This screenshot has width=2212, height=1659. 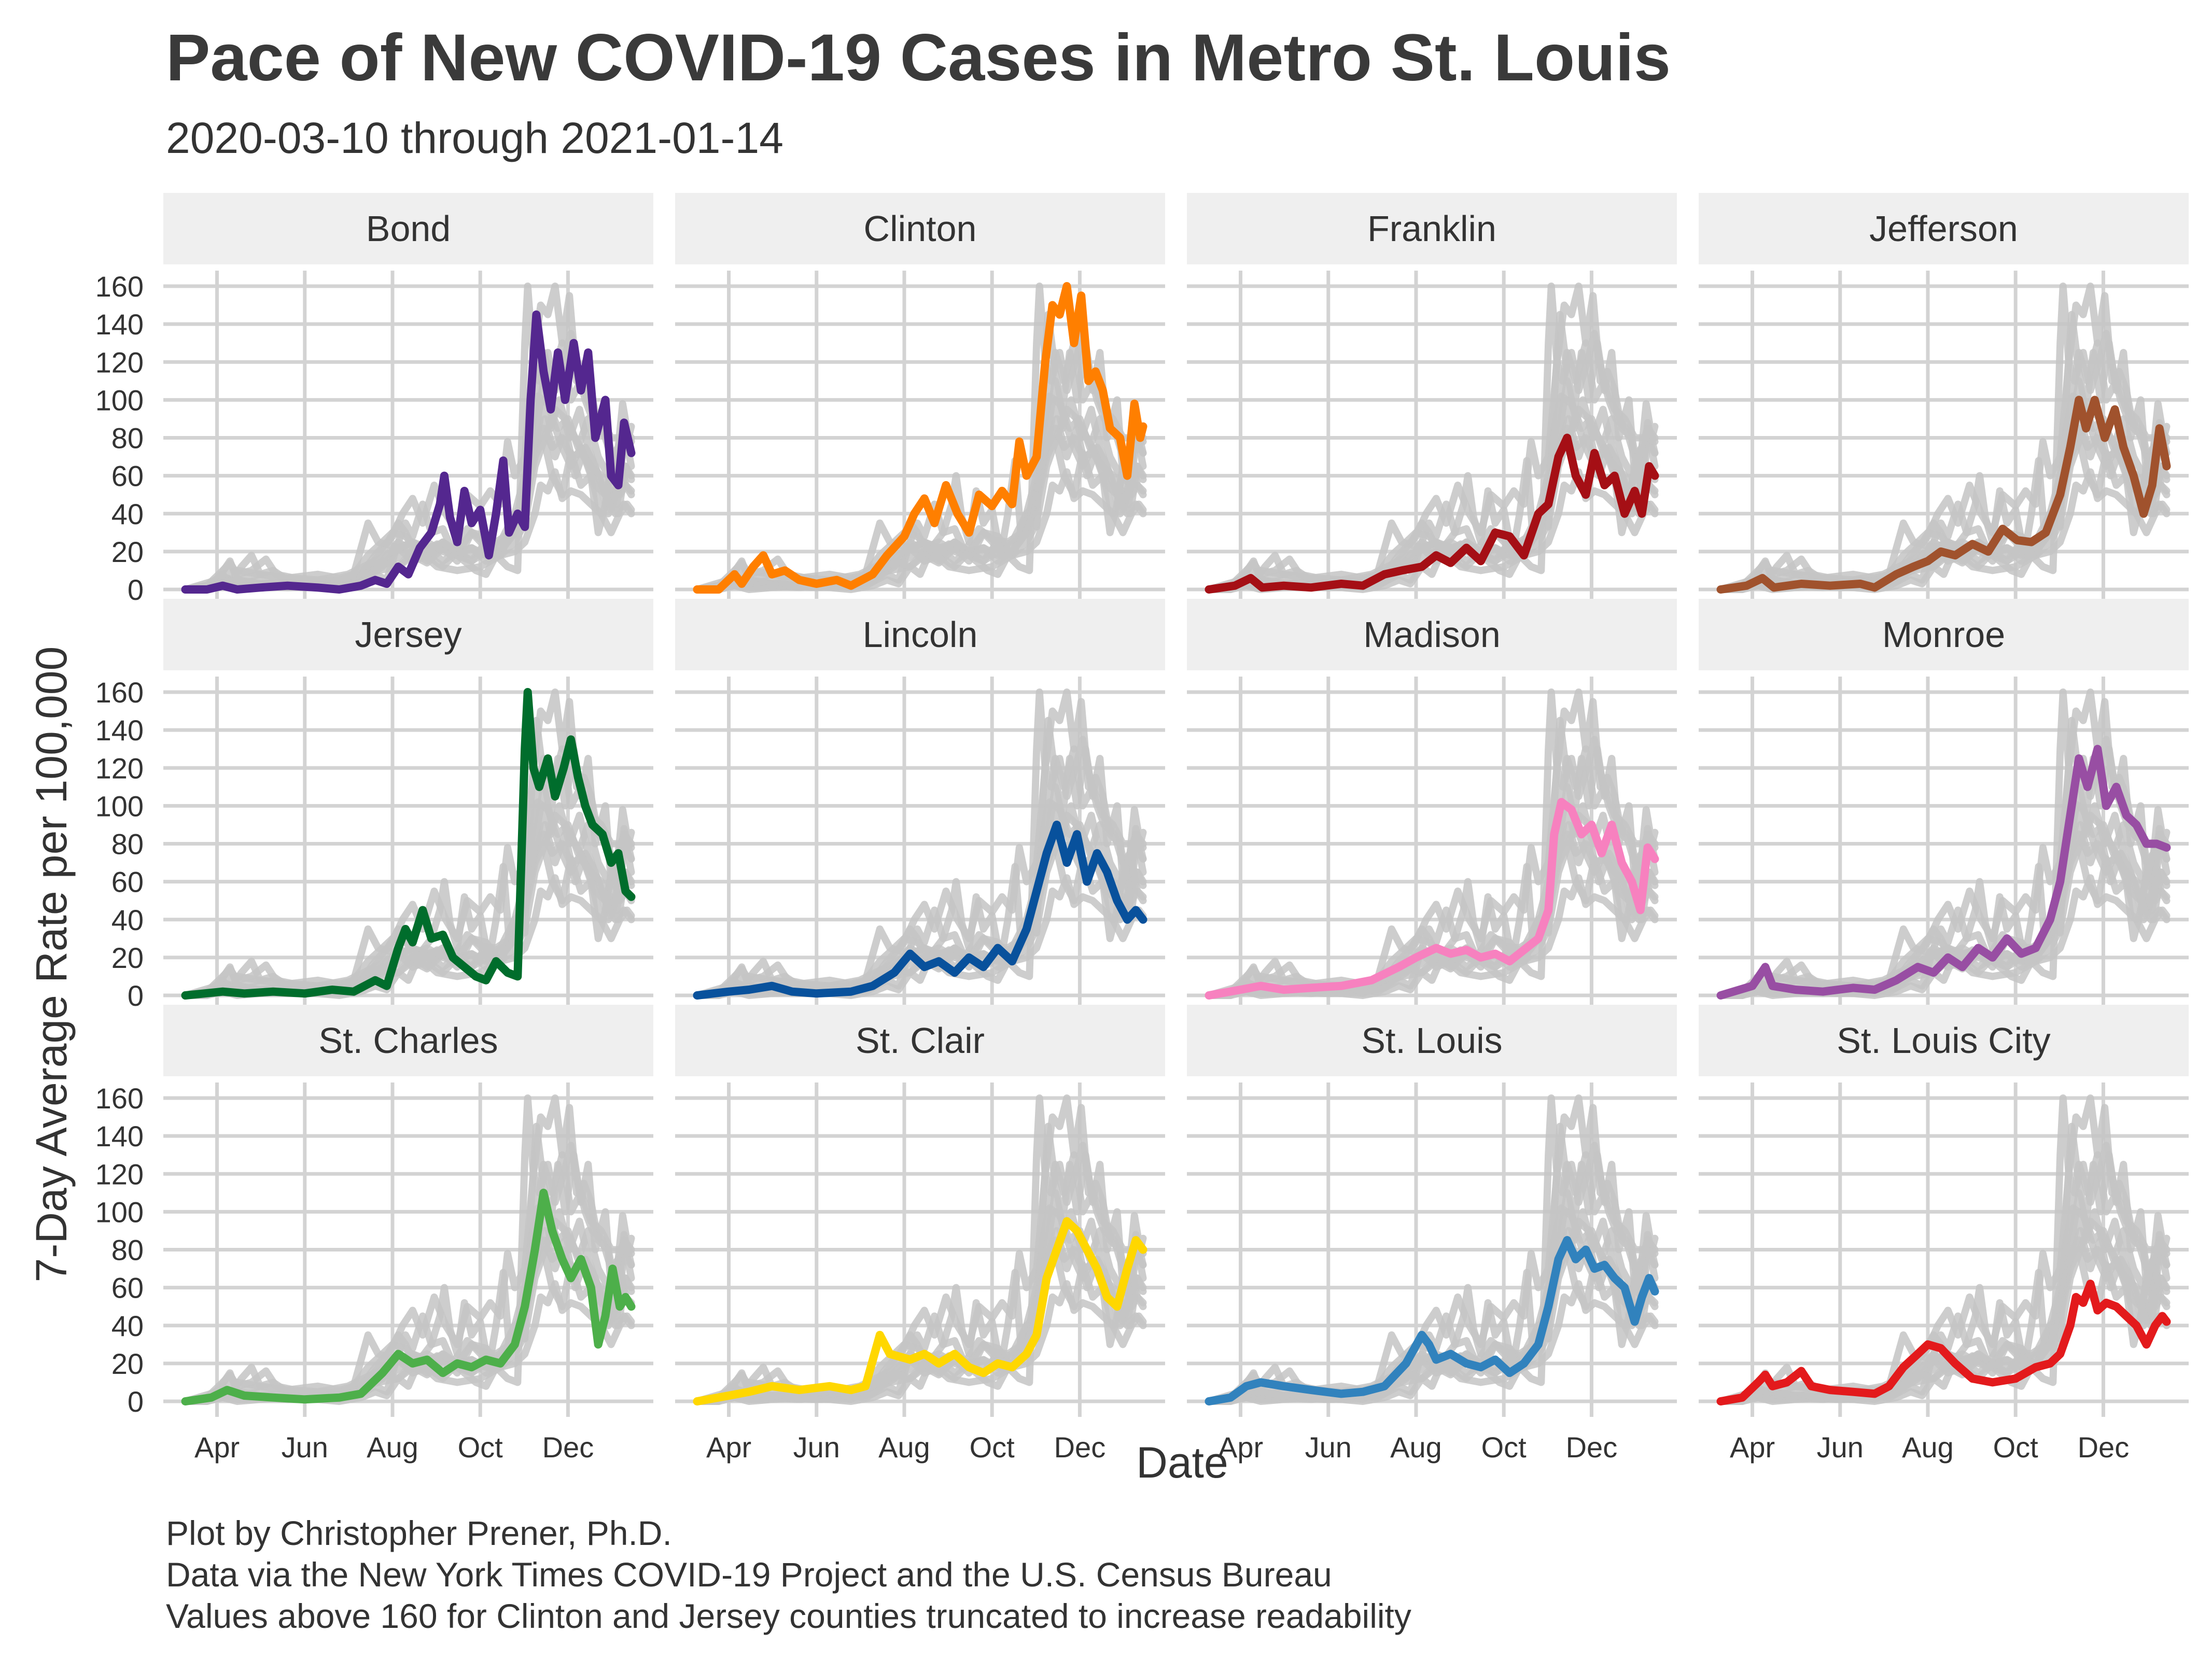 I want to click on panel-monroe: Monroe, so click(x=1944, y=805).